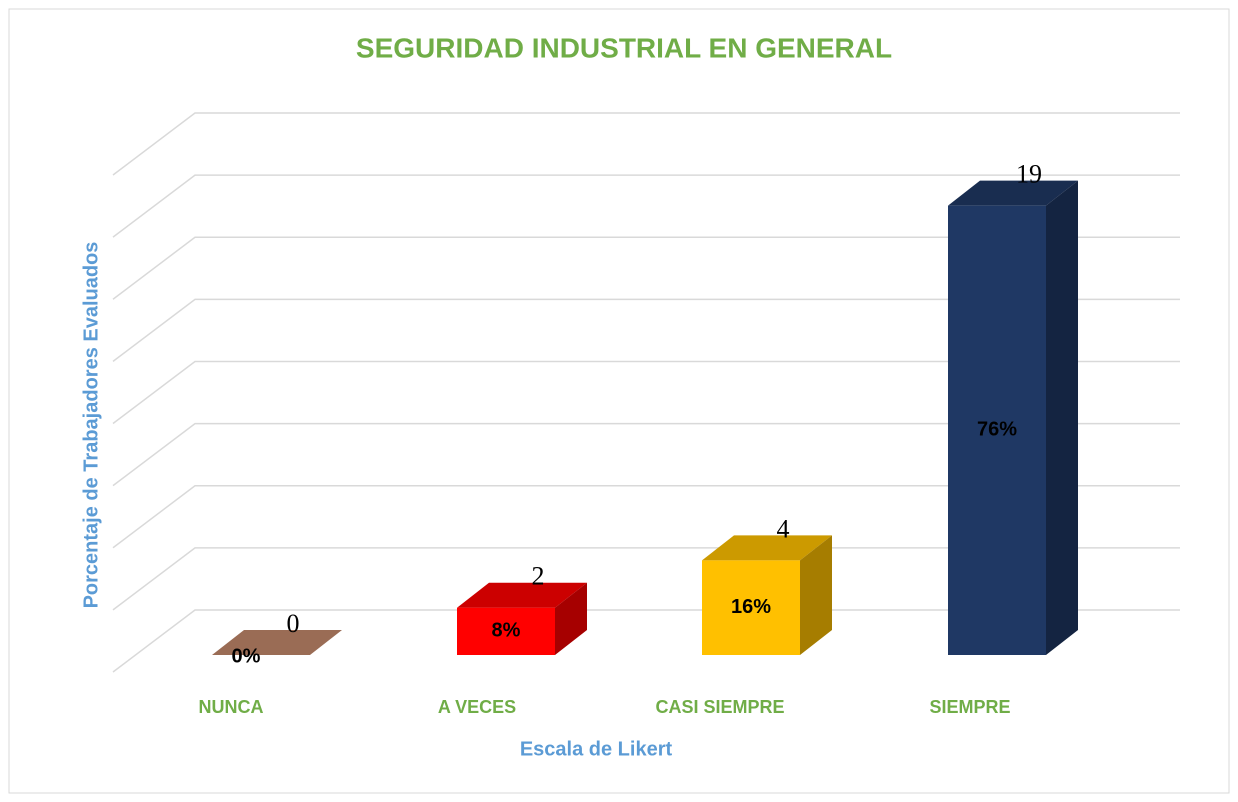  Describe the element at coordinates (969, 707) in the screenshot. I see `x-tick-label: SIEMPRE` at that location.